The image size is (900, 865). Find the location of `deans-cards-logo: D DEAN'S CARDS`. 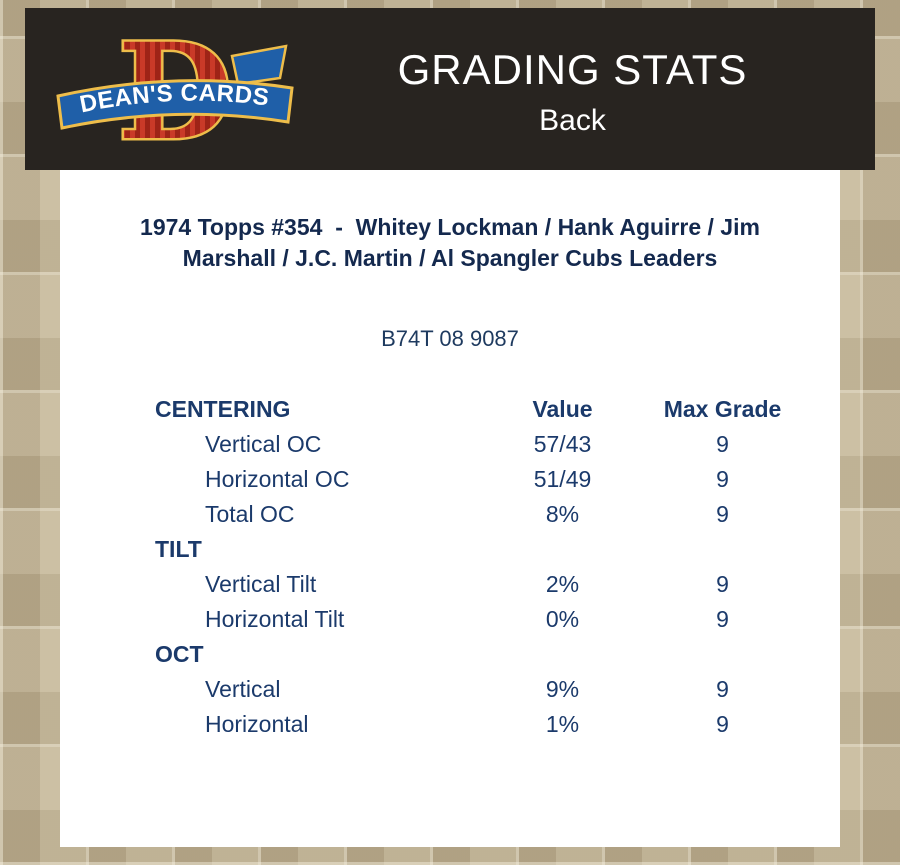

deans-cards-logo: D DEAN'S CARDS is located at coordinates (175, 89).